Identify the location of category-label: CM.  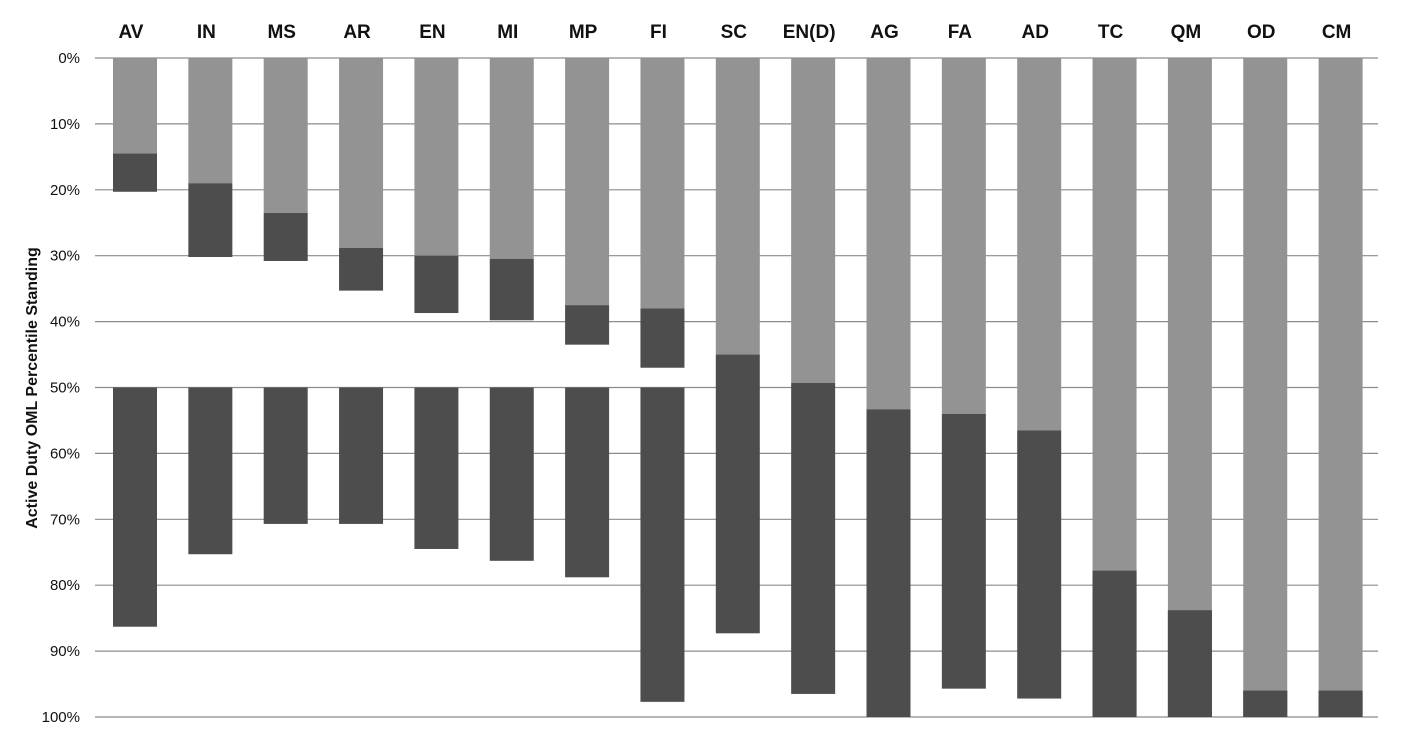
(1337, 32).